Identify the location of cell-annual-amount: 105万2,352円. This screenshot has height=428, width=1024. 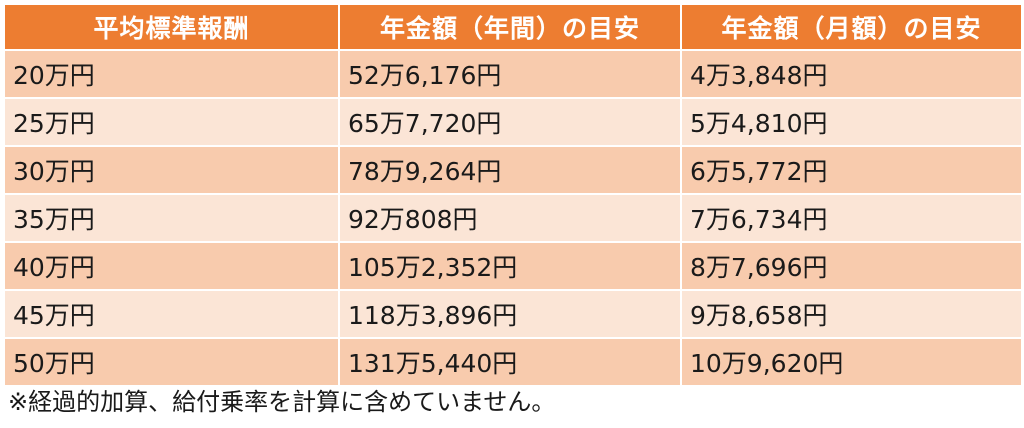
(510, 266).